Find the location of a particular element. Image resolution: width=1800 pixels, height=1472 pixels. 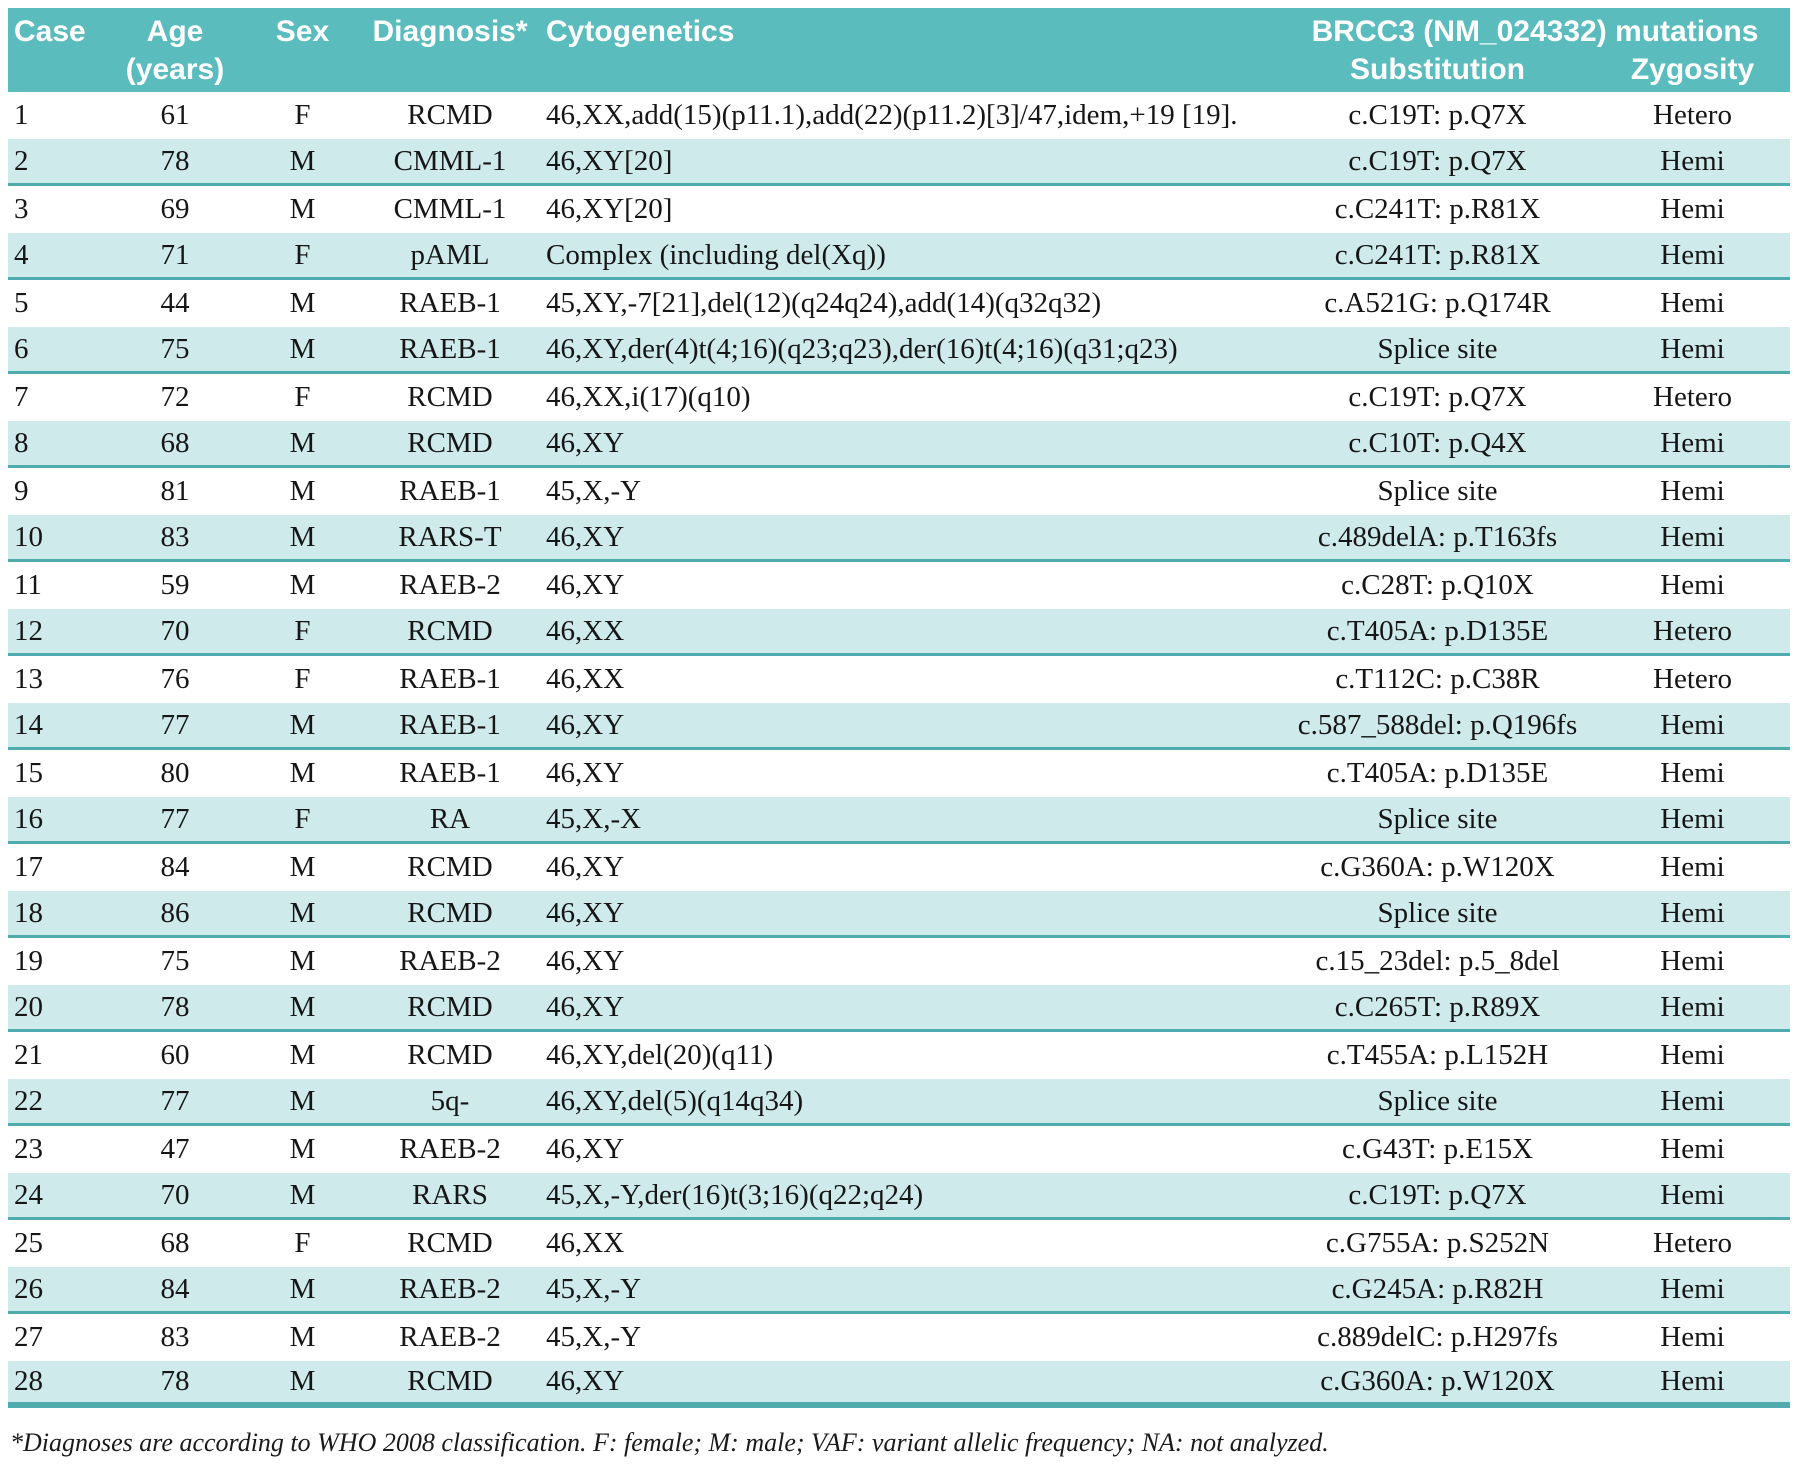

header-age: Age (years) is located at coordinates (175, 50).